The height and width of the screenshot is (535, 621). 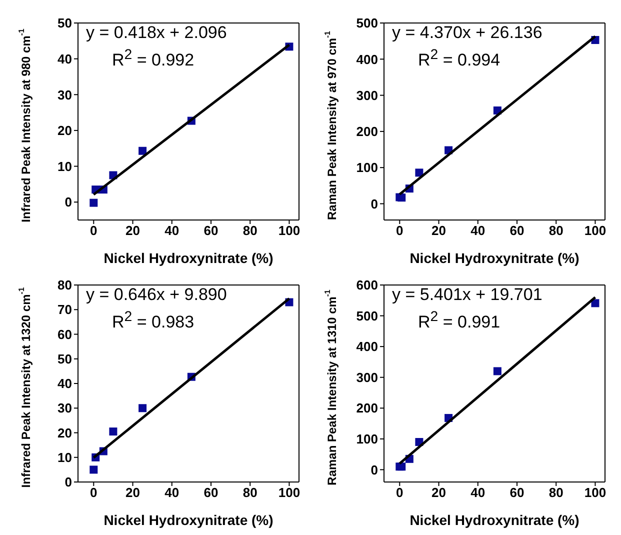 I want to click on annotation: y = 4.370x + 26.136, so click(x=467, y=33).